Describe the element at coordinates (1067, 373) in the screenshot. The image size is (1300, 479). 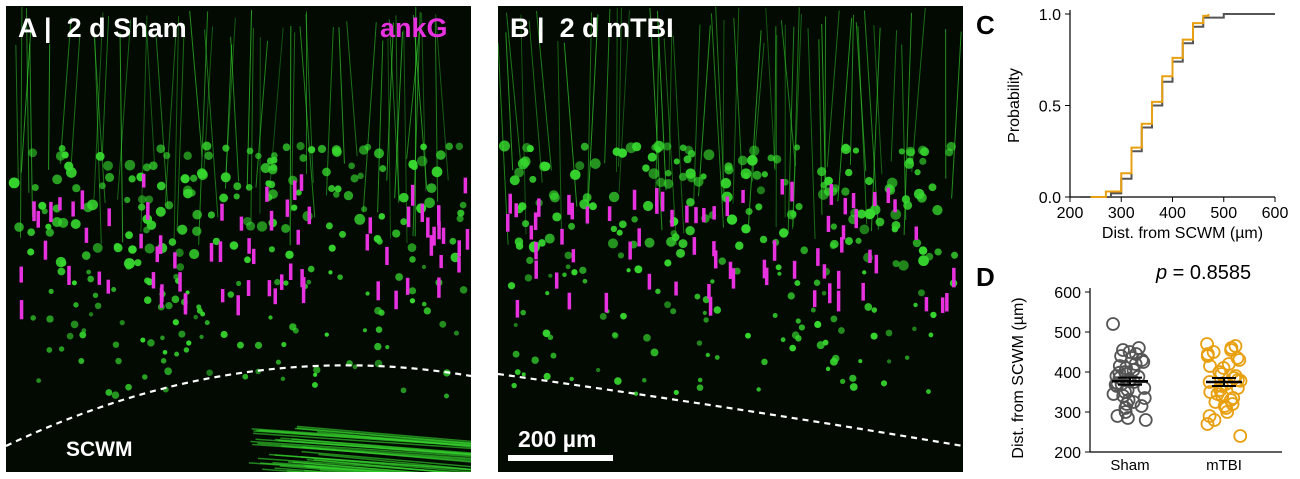
I see `y-tick-label: 400` at that location.